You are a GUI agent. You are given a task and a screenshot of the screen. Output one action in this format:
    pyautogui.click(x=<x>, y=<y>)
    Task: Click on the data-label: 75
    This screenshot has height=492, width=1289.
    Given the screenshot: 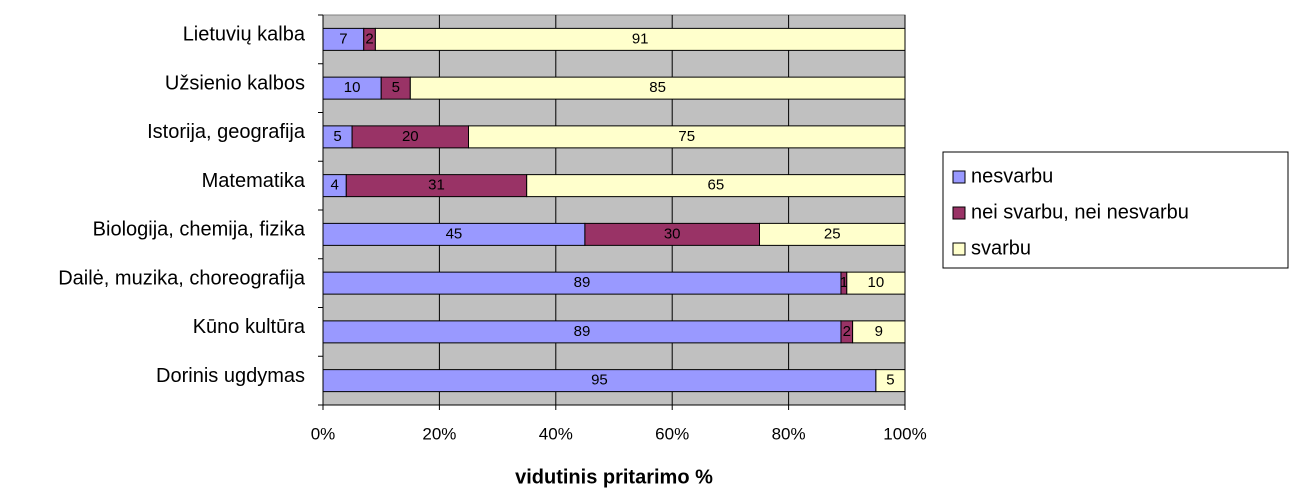 What is the action you would take?
    pyautogui.click(x=686, y=136)
    